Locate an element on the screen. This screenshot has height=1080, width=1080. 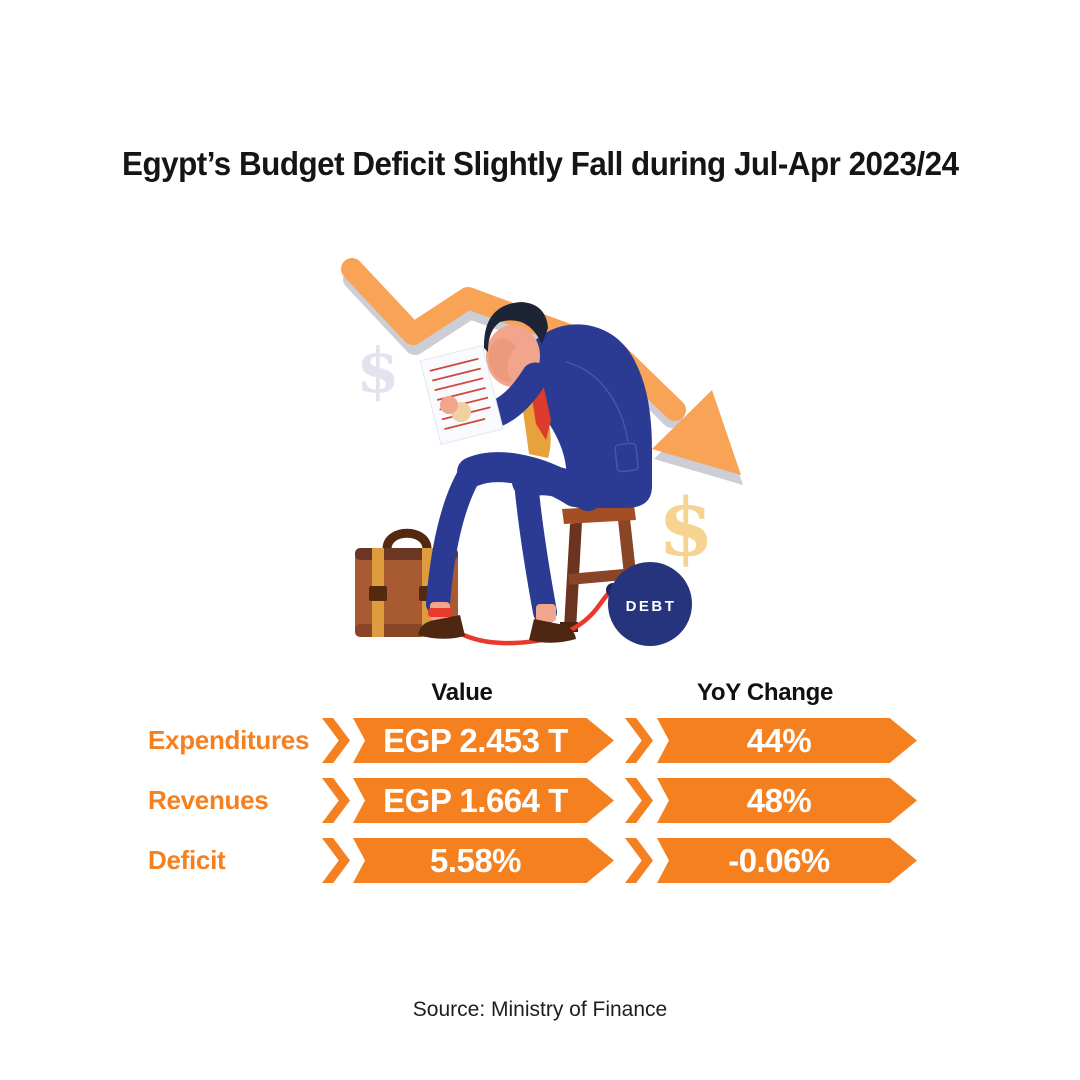
table-row: Deficit 5.58% -0.06% is located at coordinates (540, 860).